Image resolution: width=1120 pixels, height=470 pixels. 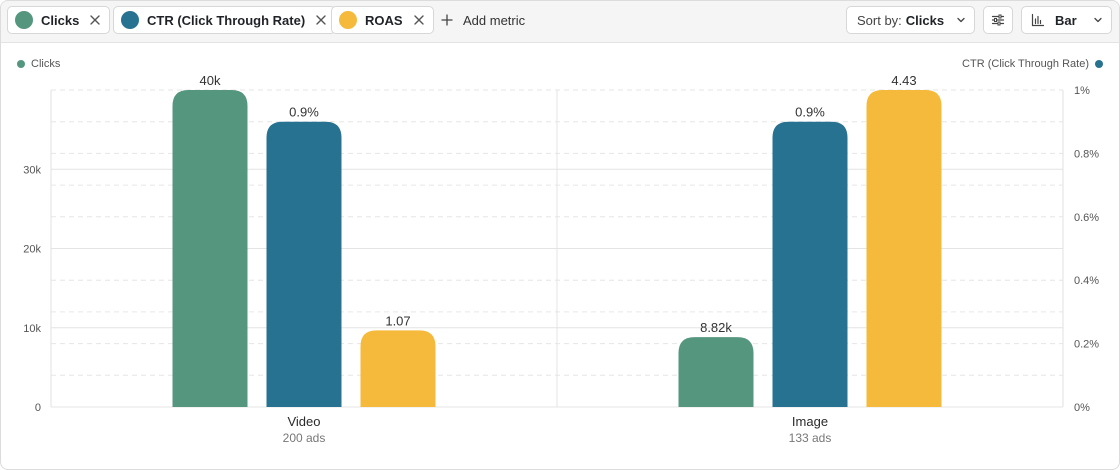 I want to click on chart-type-value: Bar, so click(x=1066, y=20).